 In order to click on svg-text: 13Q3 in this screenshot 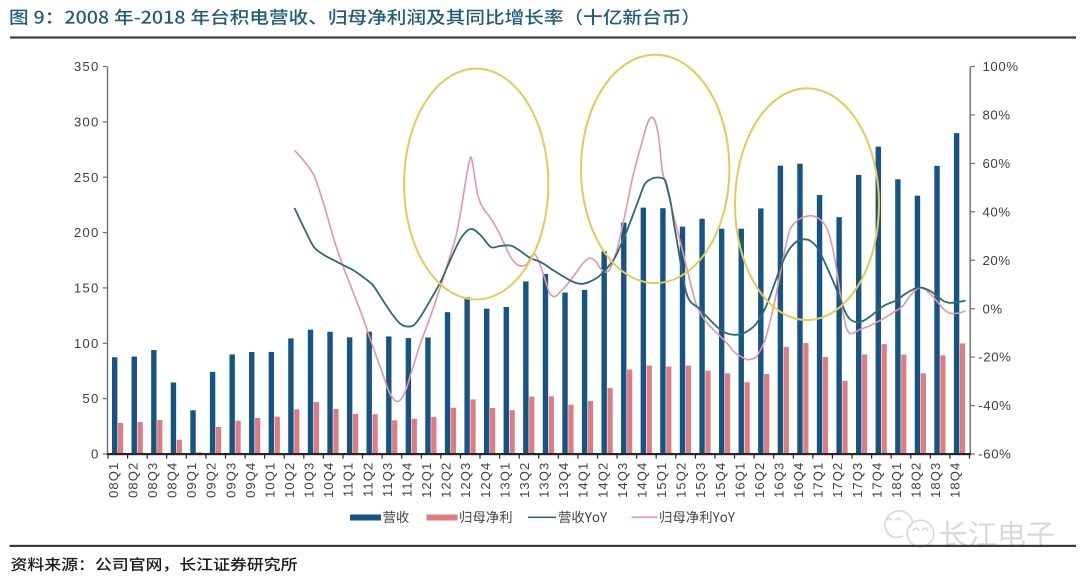, I will do `click(544, 480)`.